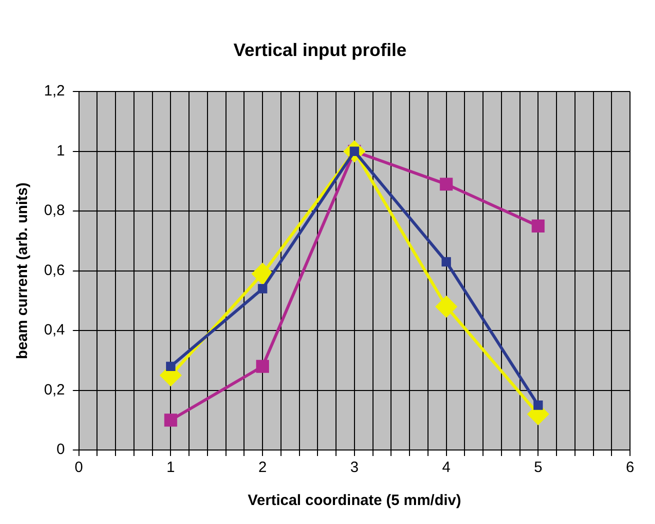  What do you see at coordinates (54, 270) in the screenshot?
I see `y-tick-label: 0,6` at bounding box center [54, 270].